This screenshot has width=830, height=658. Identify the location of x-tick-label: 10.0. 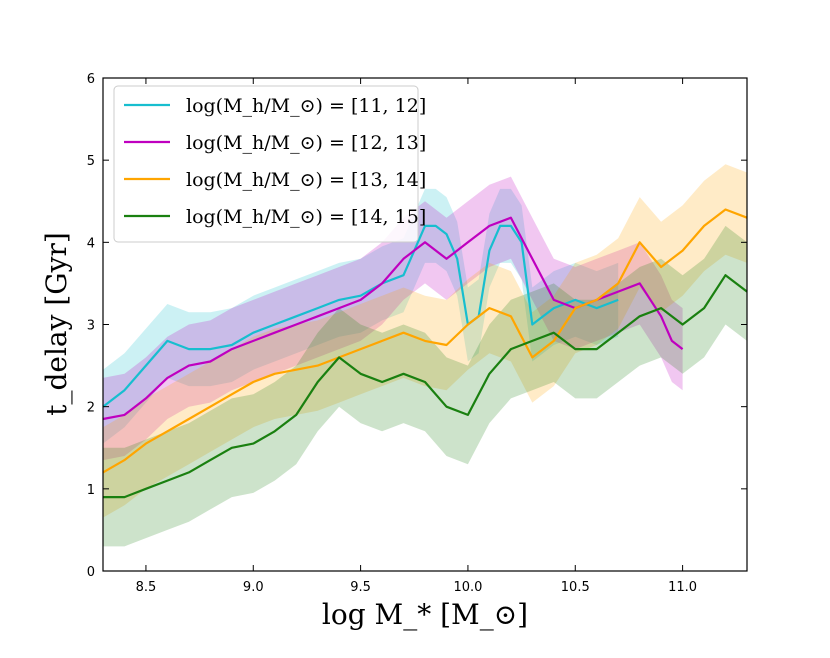
(467, 587).